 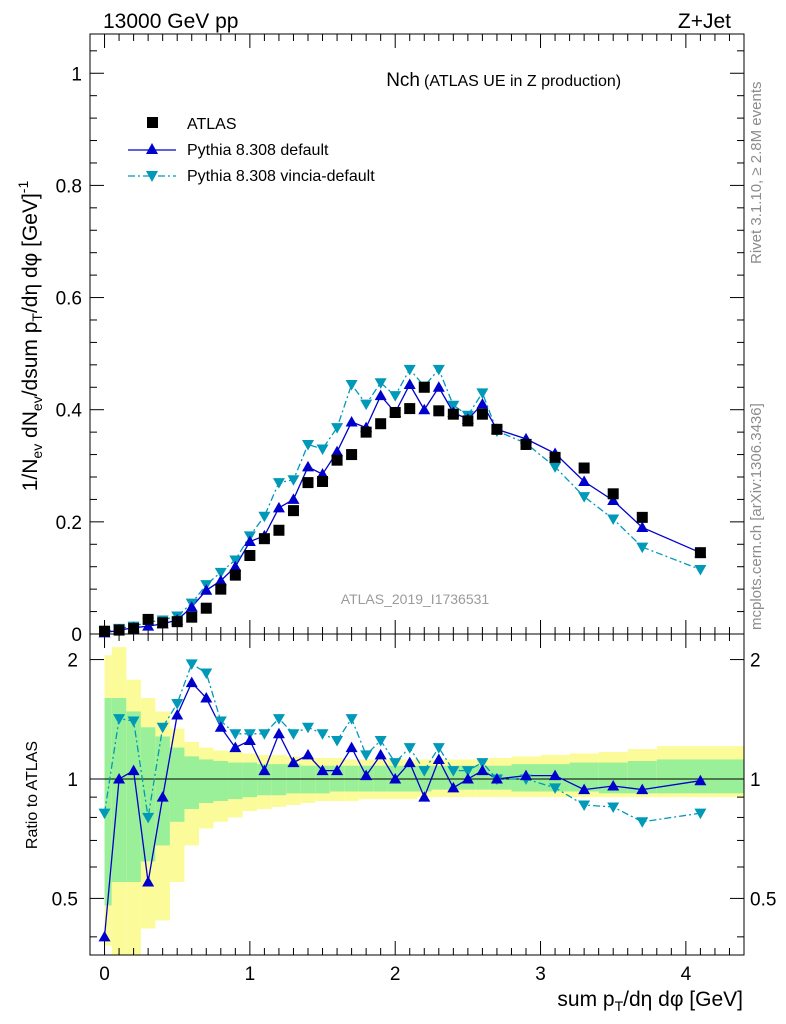 What do you see at coordinates (152, 122) in the screenshot?
I see `legend-marker-atlas` at bounding box center [152, 122].